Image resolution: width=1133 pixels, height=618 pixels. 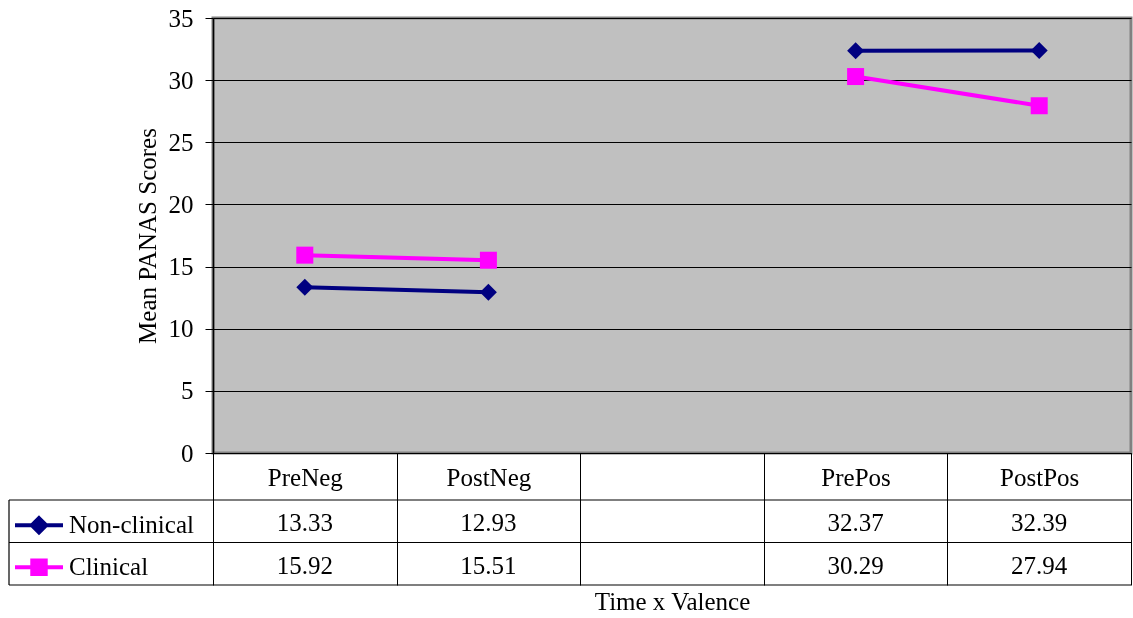 What do you see at coordinates (181, 329) in the screenshot?
I see `y-tick-label: 10` at bounding box center [181, 329].